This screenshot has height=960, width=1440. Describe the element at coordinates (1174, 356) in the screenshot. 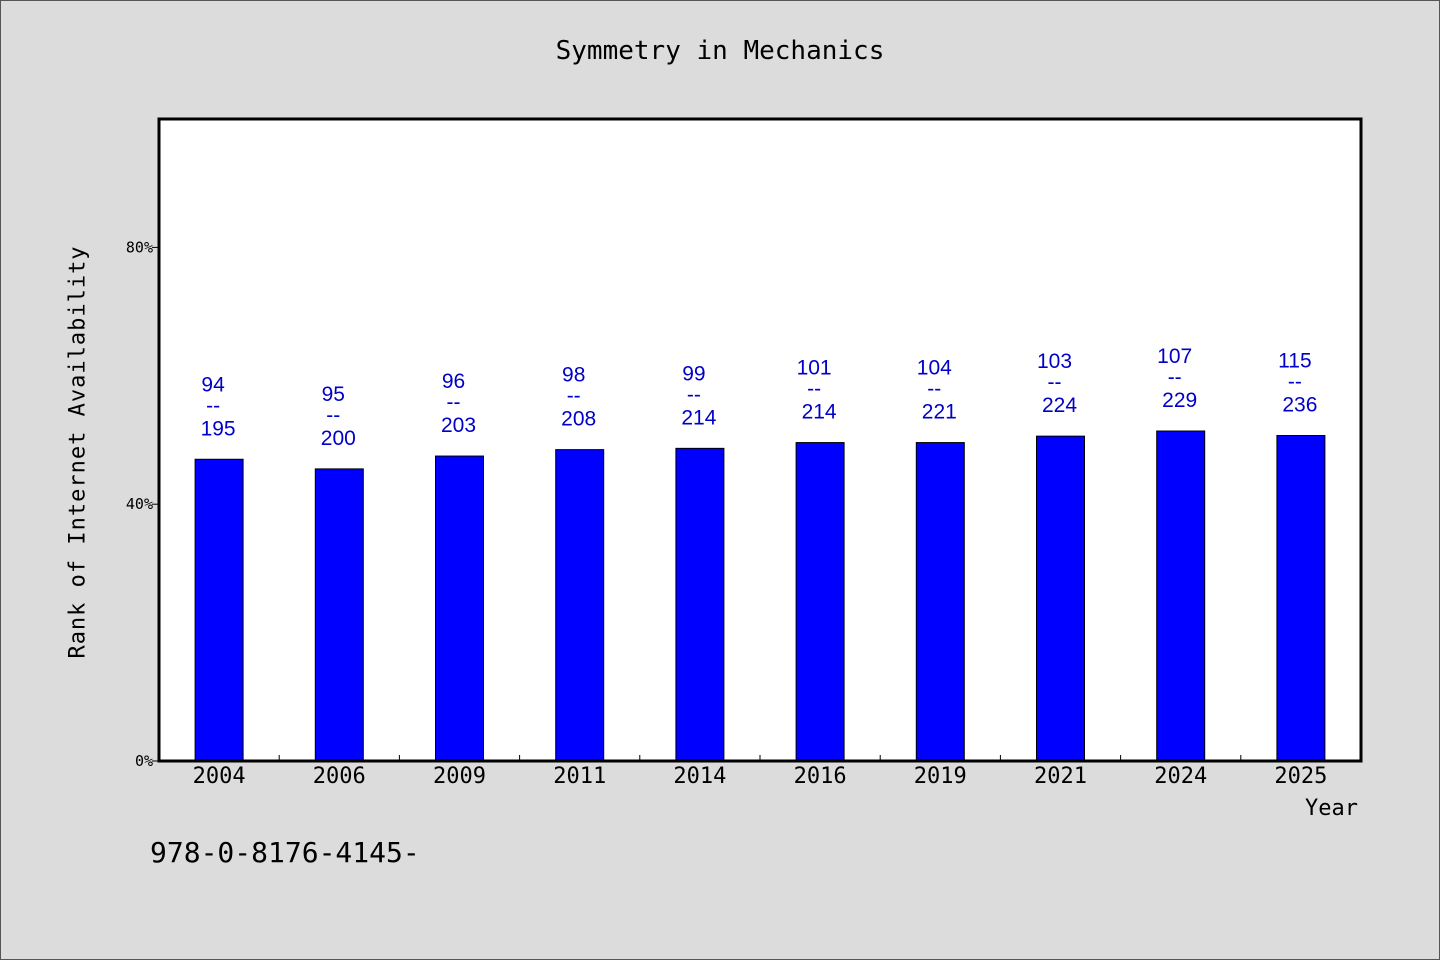

I see `bar-label-top: 107` at that location.